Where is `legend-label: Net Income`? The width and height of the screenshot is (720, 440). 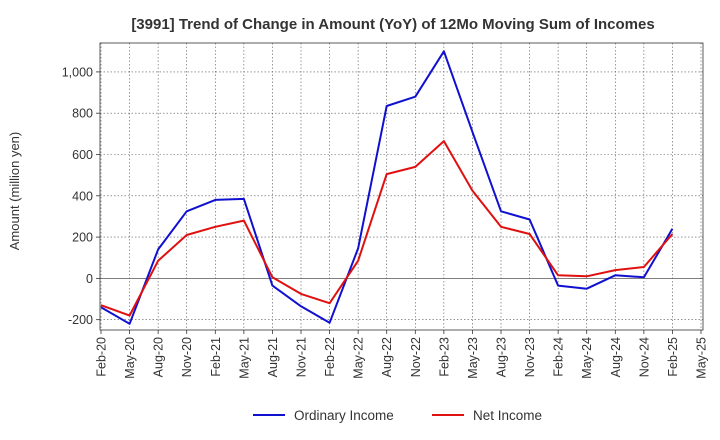
legend-label: Net Income is located at coordinates (507, 415).